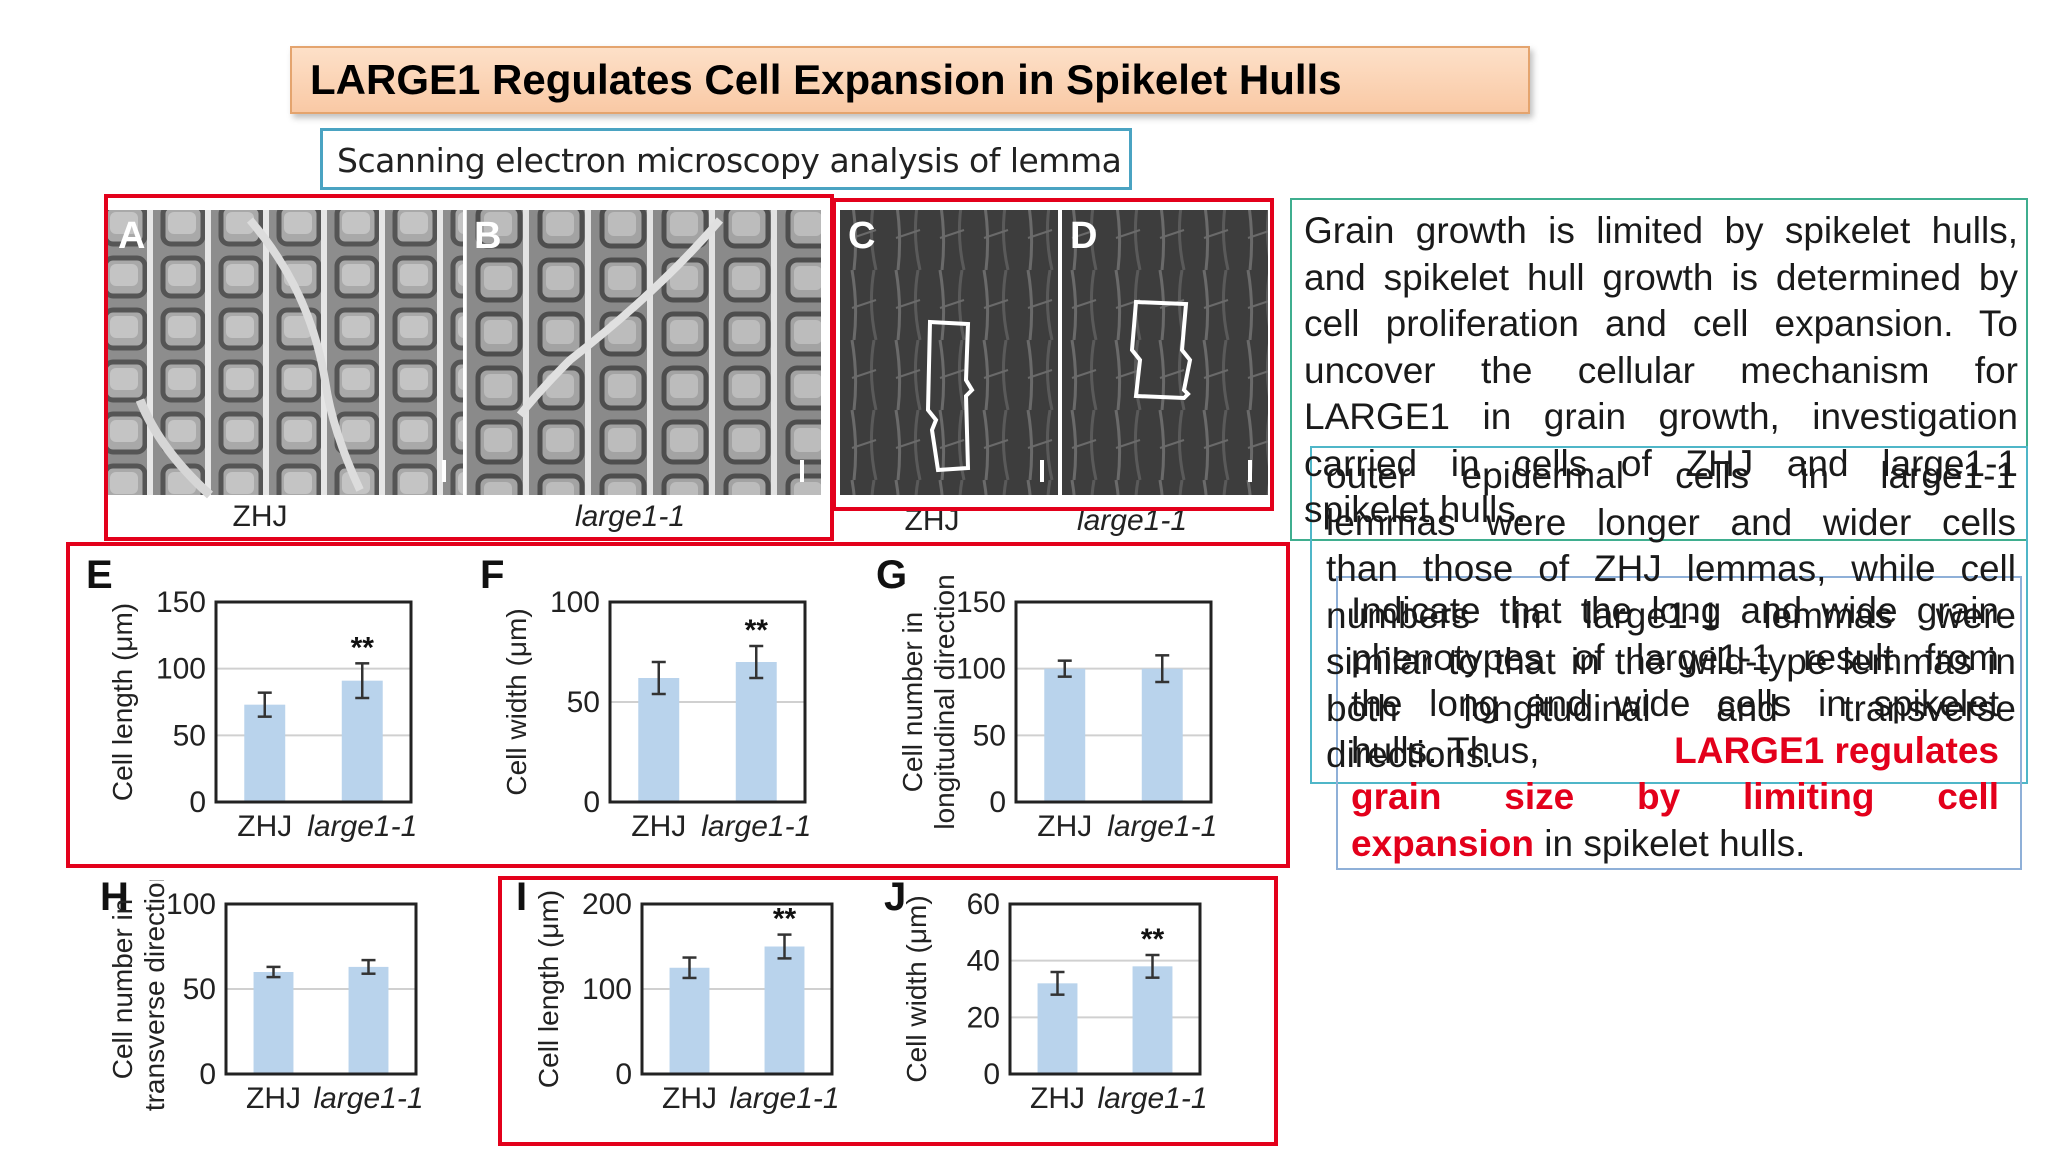 This screenshot has height=1152, width=2048. Describe the element at coordinates (1671, 522) in the screenshot. I see `para2-line: lemmas were longer and wider cells` at that location.